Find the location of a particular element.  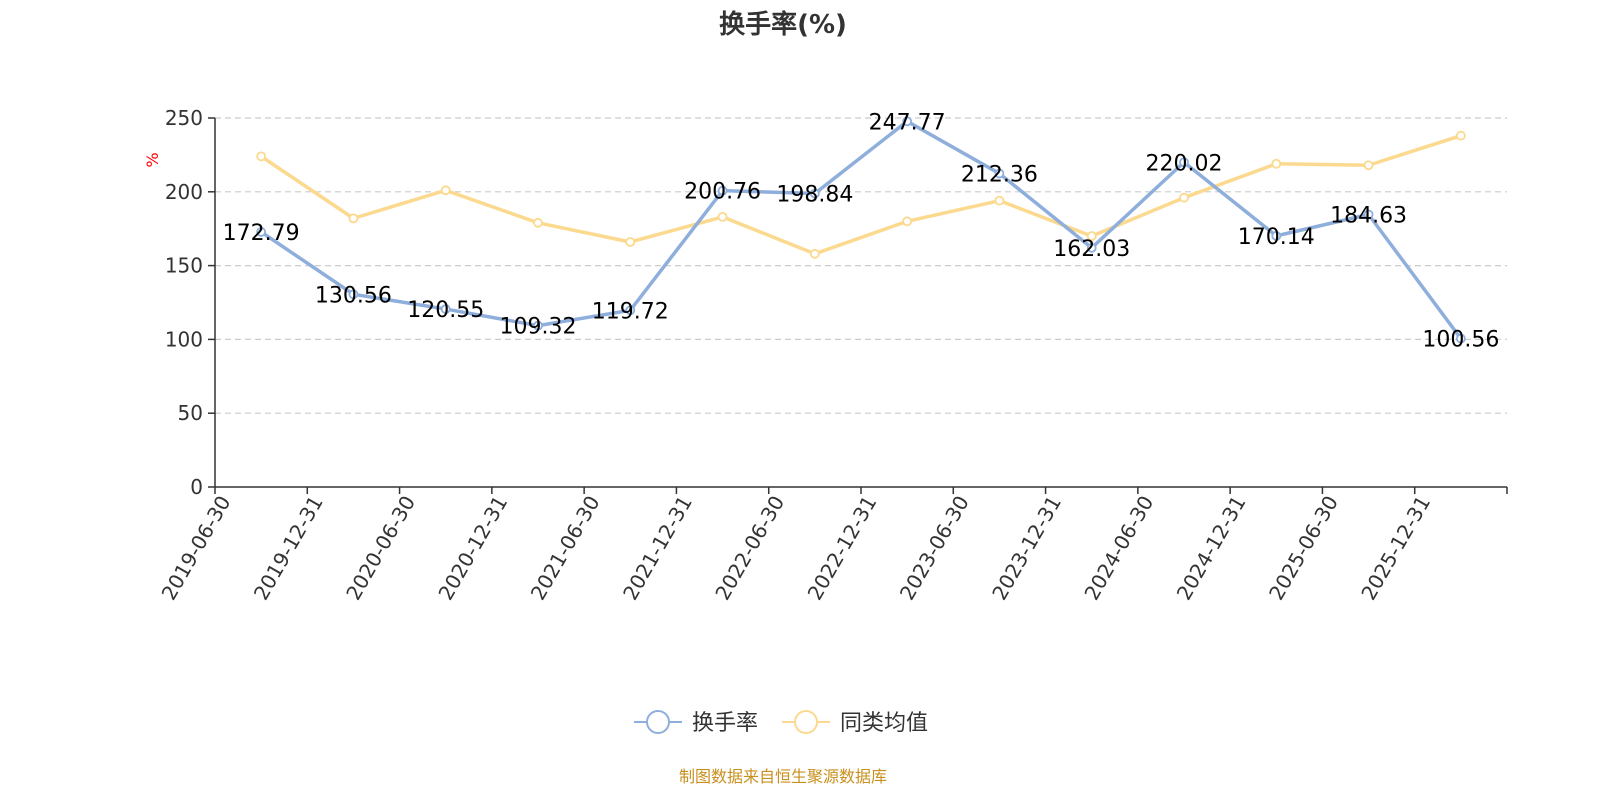

data-label: 198.84 is located at coordinates (814, 195).